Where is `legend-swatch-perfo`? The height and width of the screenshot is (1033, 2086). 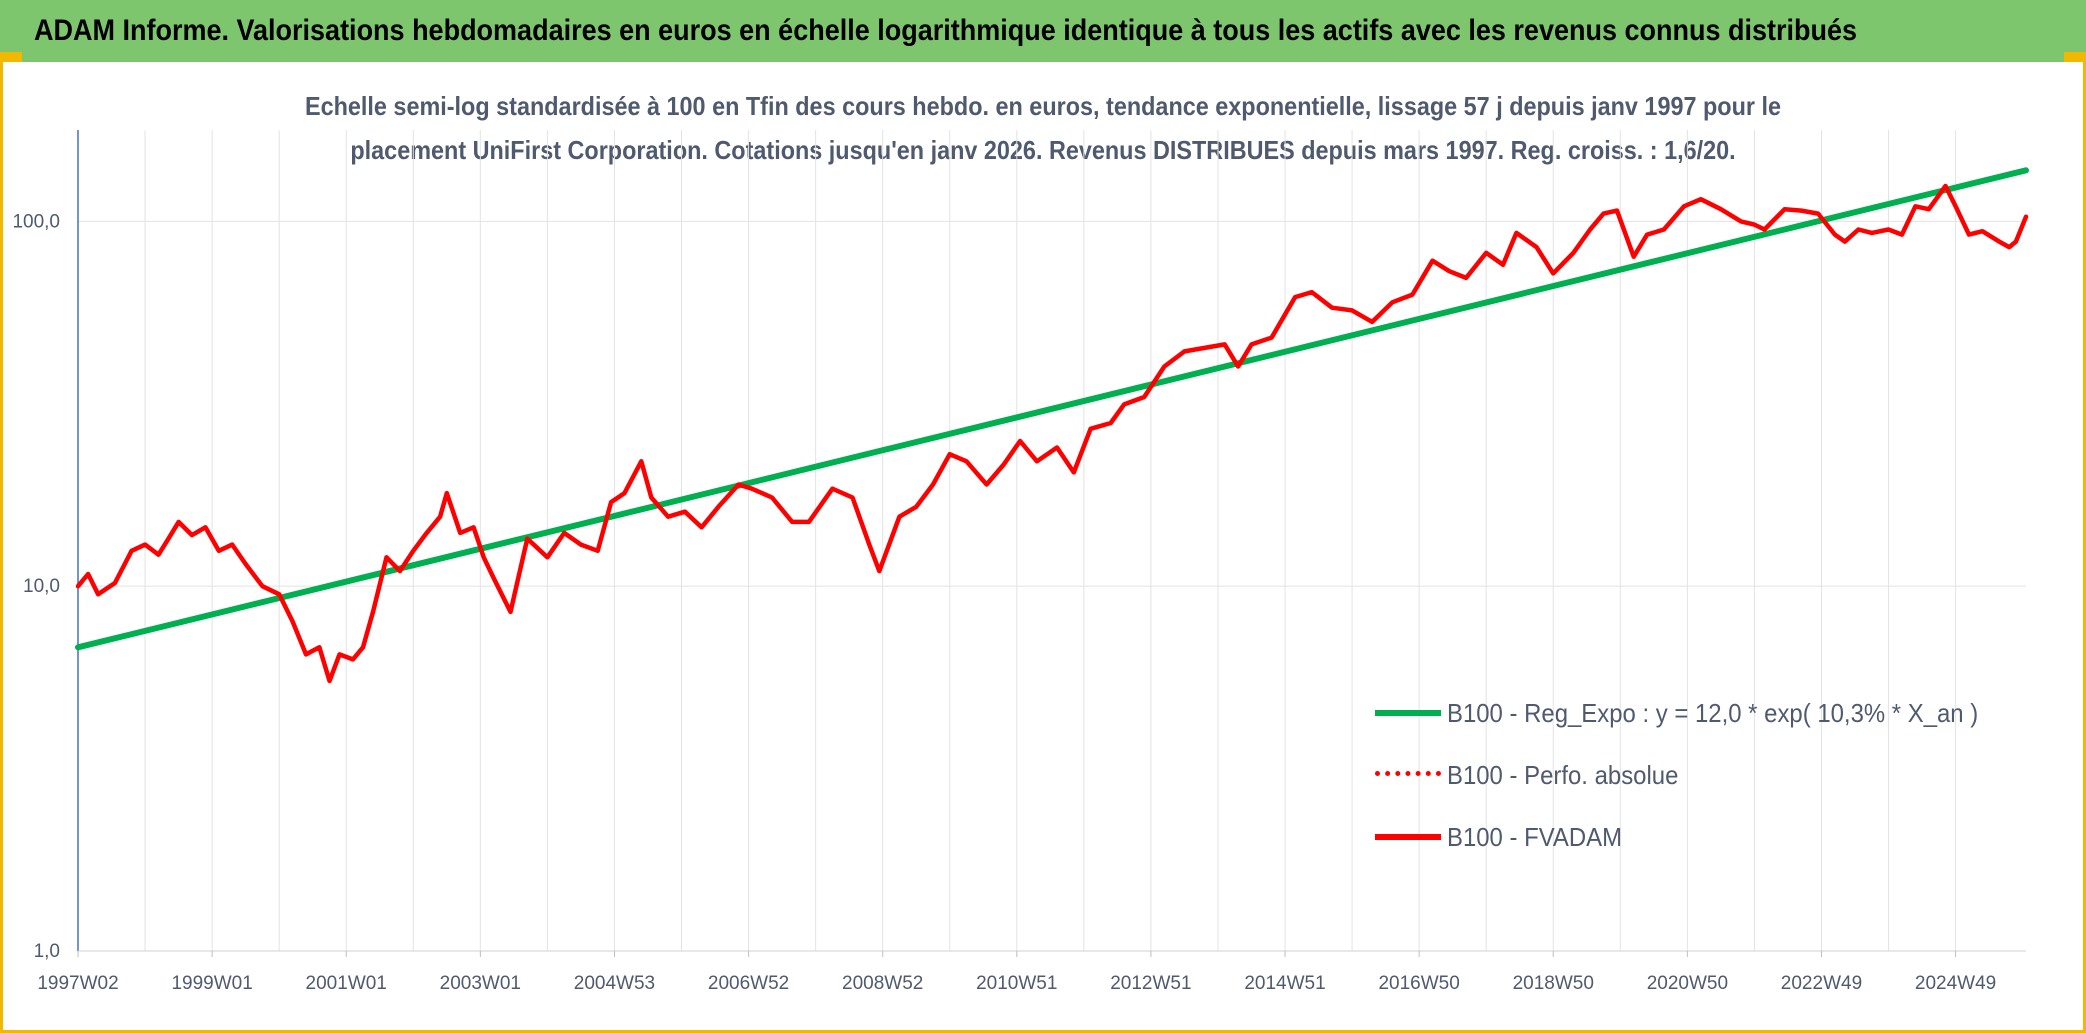 legend-swatch-perfo is located at coordinates (1408, 775).